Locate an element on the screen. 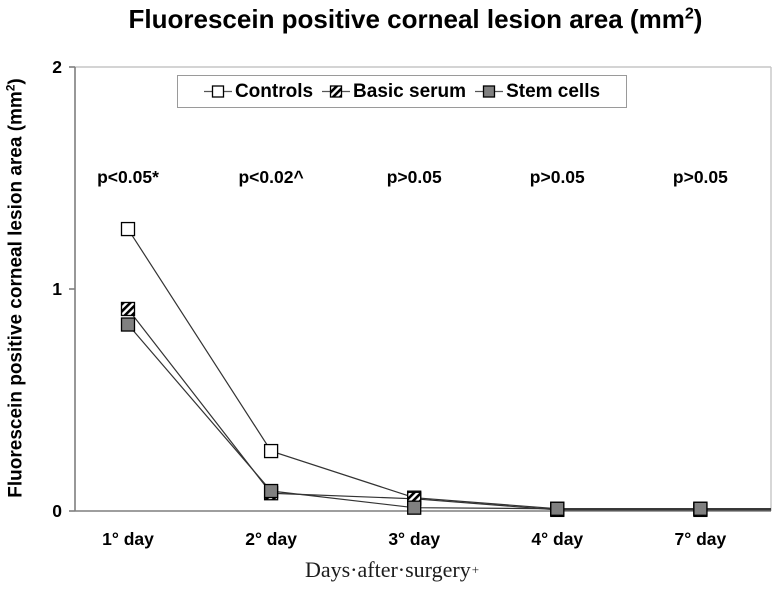 This screenshot has width=779, height=596. formatting-mark-icon: + is located at coordinates (475, 569).